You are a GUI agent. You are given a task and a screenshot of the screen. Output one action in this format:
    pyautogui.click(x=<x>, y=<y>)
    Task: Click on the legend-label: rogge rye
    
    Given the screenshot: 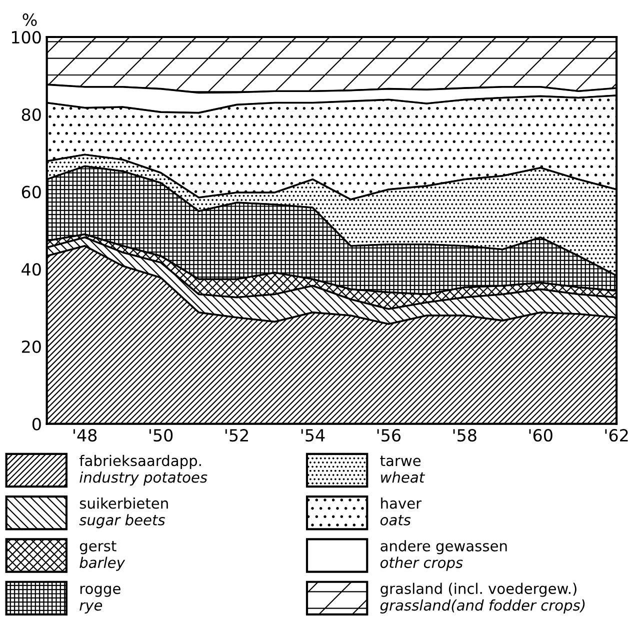 What is the action you would take?
    pyautogui.click(x=100, y=600)
    